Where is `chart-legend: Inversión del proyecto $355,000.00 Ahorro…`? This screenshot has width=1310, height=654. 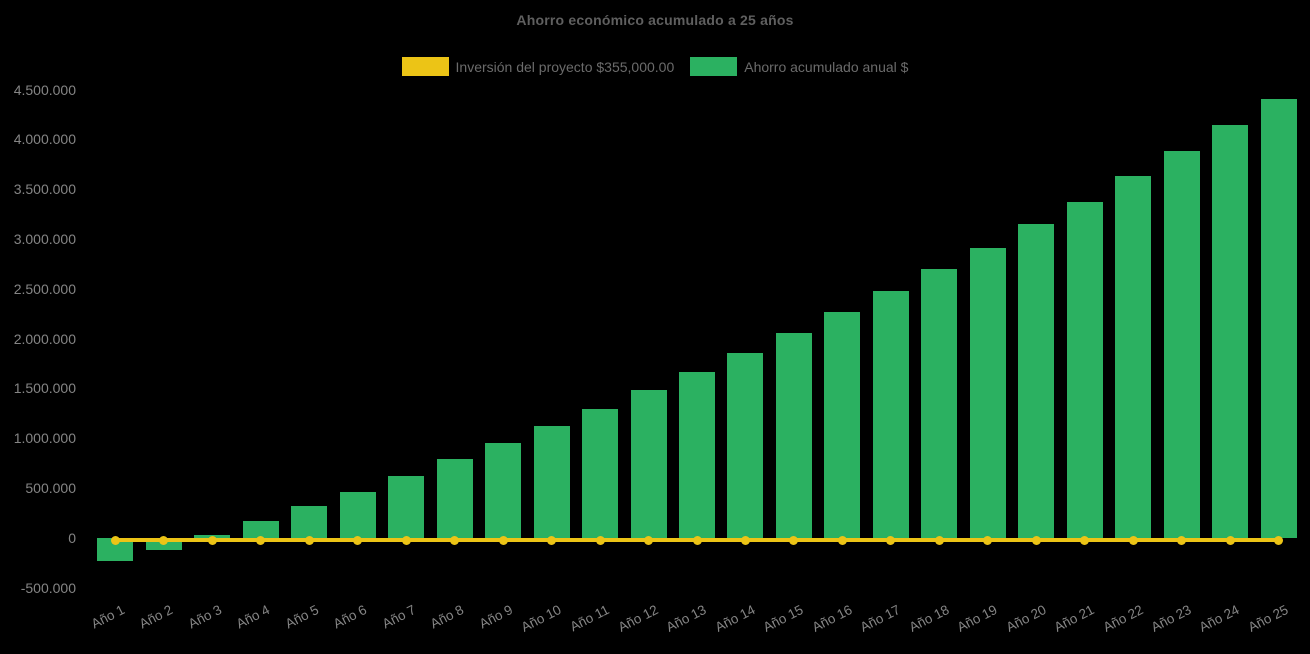
chart-legend: Inversión del proyecto $355,000.00 Ahorro… is located at coordinates (655, 66).